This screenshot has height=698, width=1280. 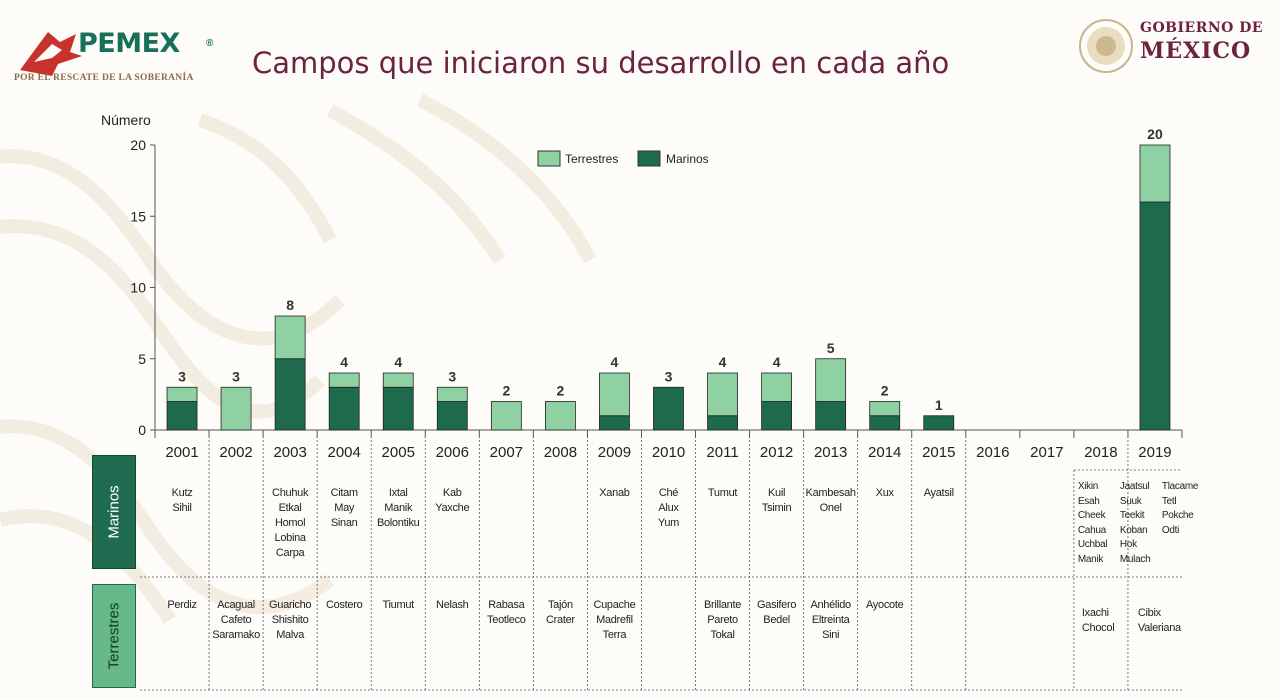 I want to click on y-tick-label: 15, so click(x=138, y=216).